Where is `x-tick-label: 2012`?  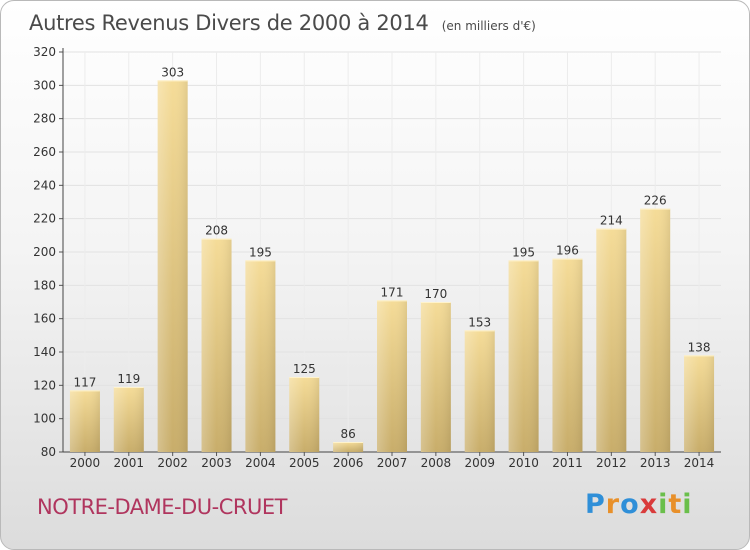 x-tick-label: 2012 is located at coordinates (611, 463).